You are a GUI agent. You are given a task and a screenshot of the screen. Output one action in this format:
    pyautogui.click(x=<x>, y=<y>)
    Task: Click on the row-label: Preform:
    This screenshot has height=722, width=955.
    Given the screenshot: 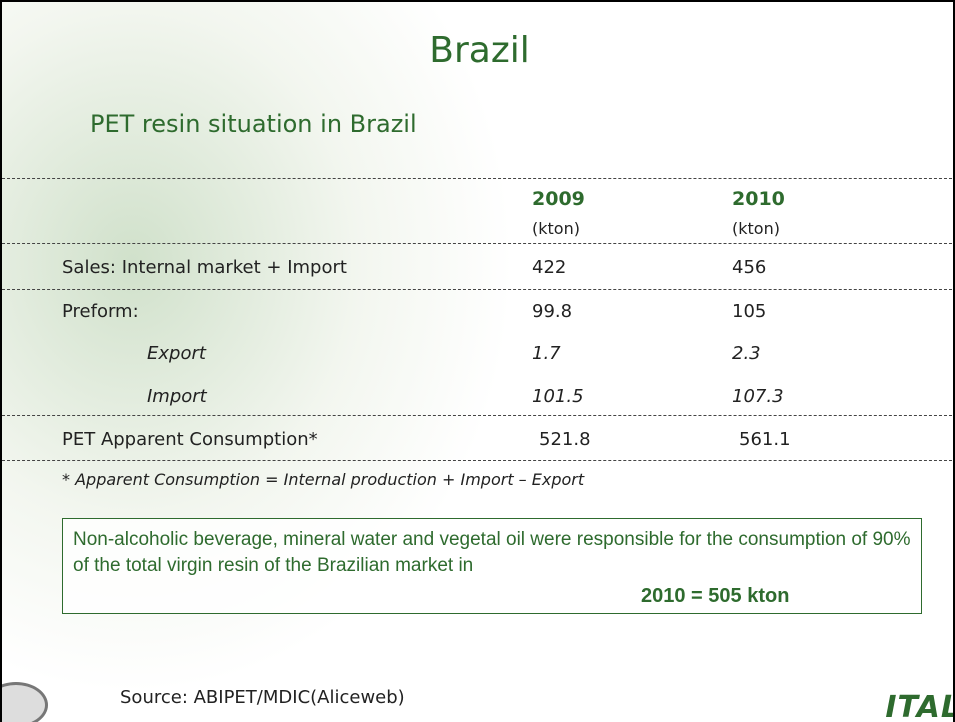 What is the action you would take?
    pyautogui.click(x=100, y=311)
    